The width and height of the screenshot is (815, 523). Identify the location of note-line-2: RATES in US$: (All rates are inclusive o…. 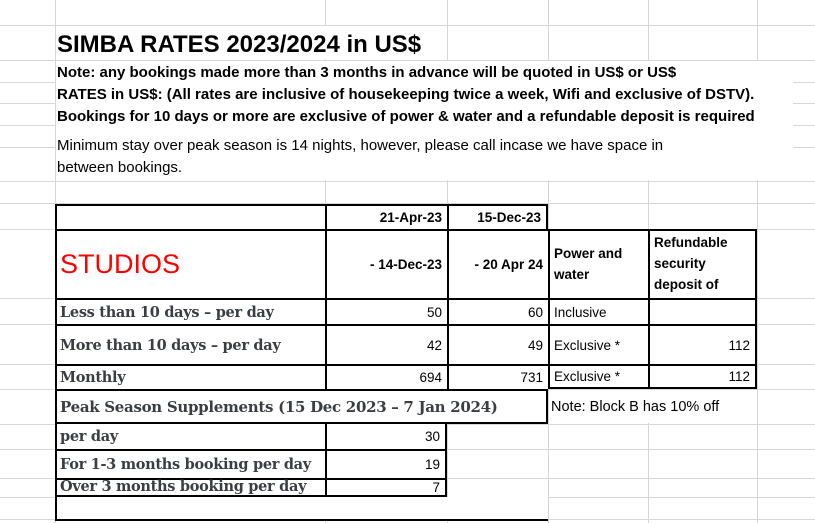
(406, 94).